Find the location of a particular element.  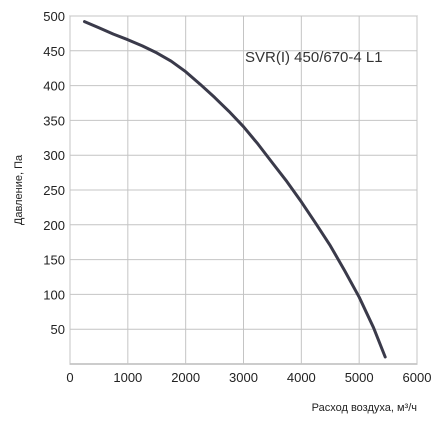

x-tick-label: 4000 is located at coordinates (301, 377).